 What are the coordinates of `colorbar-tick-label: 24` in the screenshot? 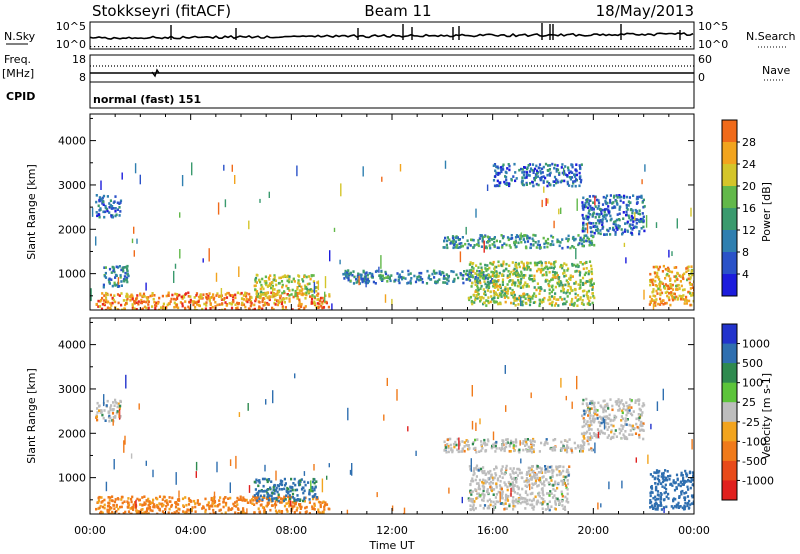 It's located at (749, 164).